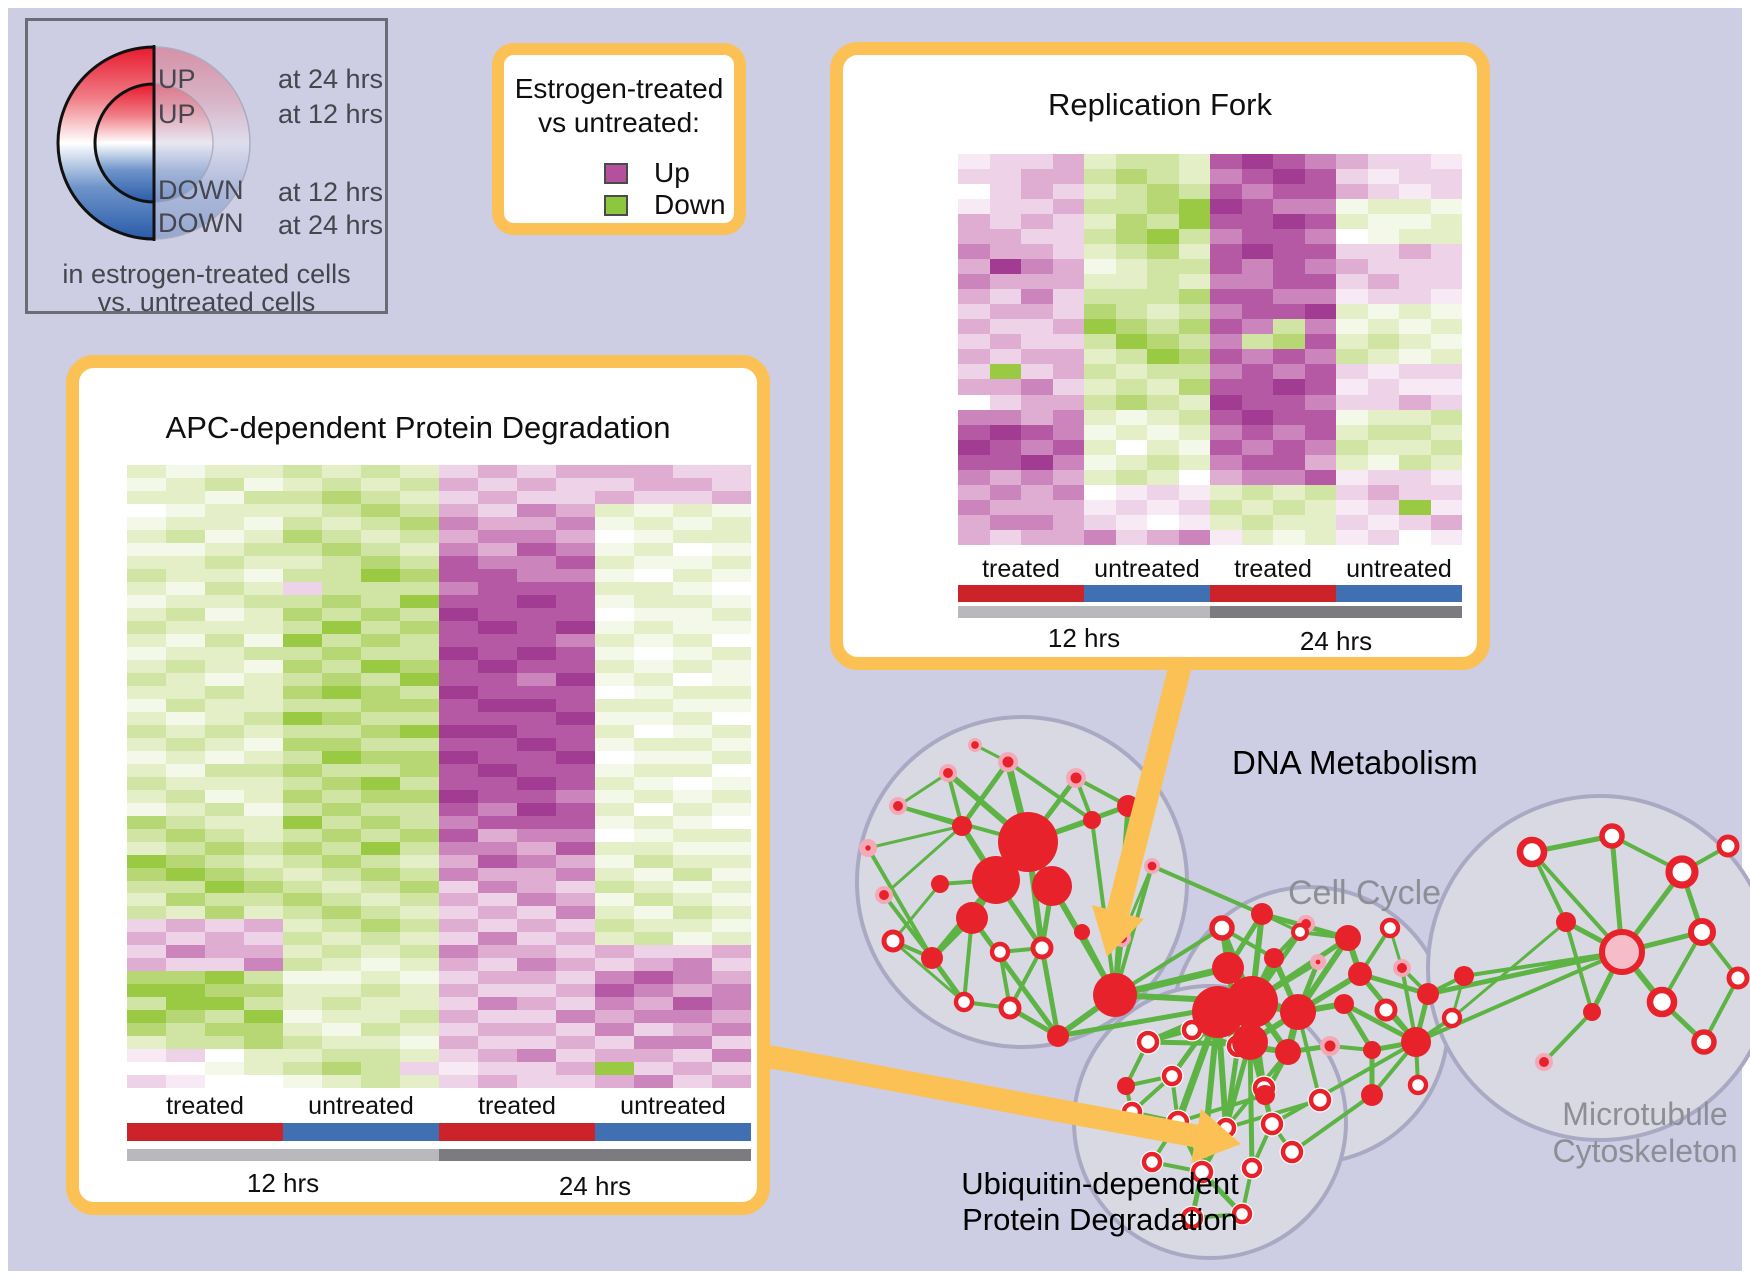 The width and height of the screenshot is (1750, 1279). What do you see at coordinates (205, 1106) in the screenshot?
I see `apc-group-label-1: treated` at bounding box center [205, 1106].